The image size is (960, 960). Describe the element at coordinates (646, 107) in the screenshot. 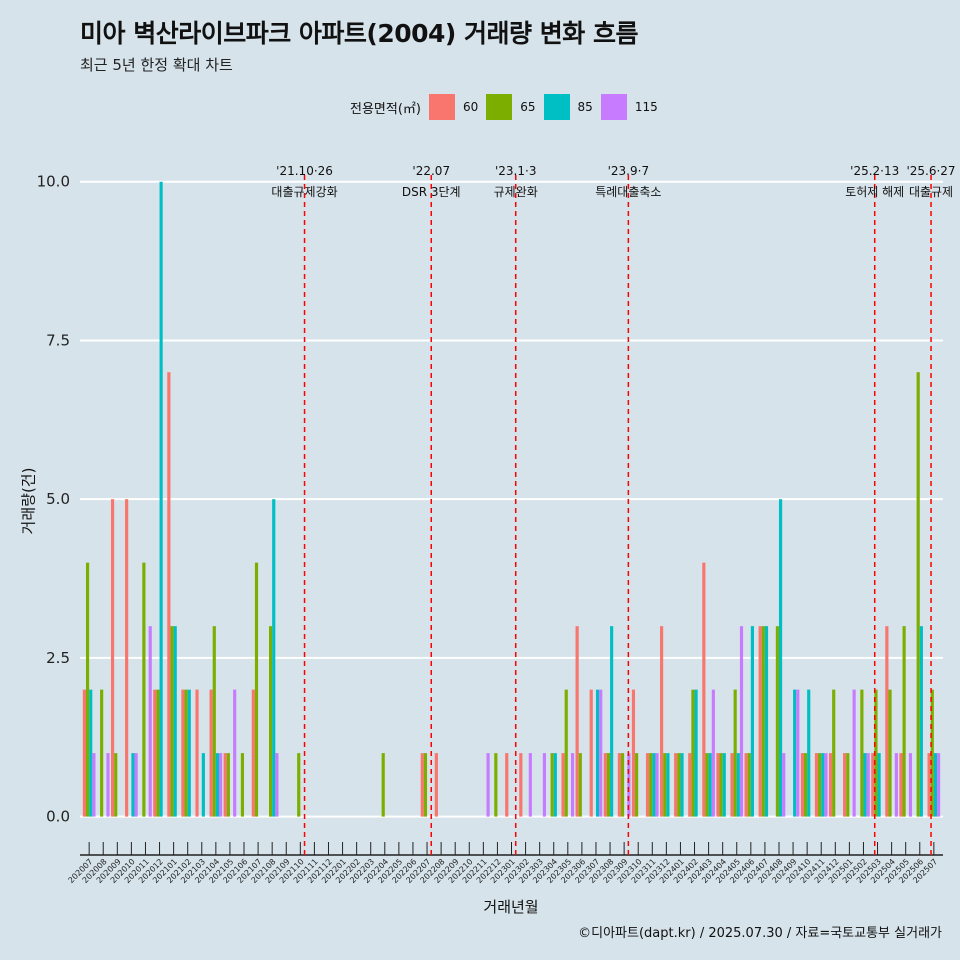

I see `legend-label-115: 115` at that location.